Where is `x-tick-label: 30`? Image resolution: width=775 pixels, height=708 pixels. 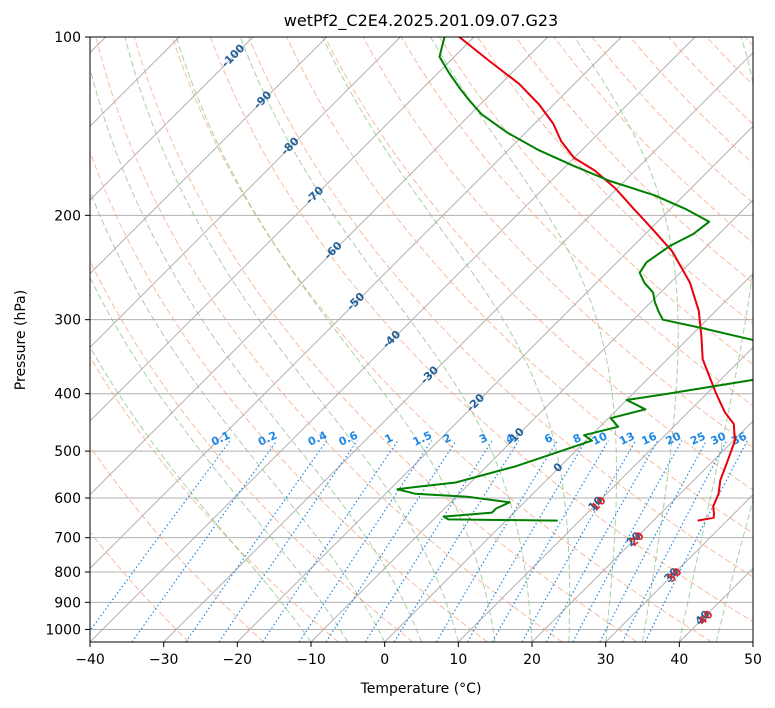
x-tick-label: 30 is located at coordinates (606, 660).